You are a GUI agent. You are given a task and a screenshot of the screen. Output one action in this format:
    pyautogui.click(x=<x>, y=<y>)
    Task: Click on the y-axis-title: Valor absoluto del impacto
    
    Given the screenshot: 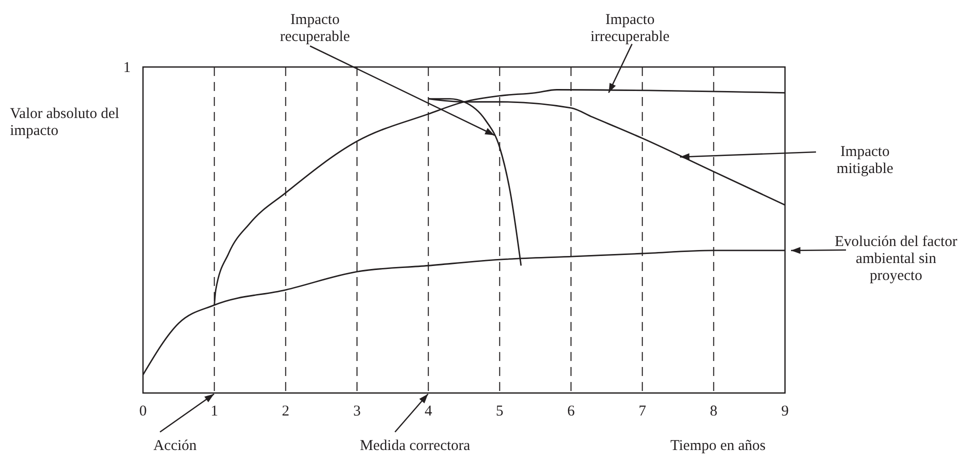 What is the action you would take?
    pyautogui.click(x=65, y=123)
    